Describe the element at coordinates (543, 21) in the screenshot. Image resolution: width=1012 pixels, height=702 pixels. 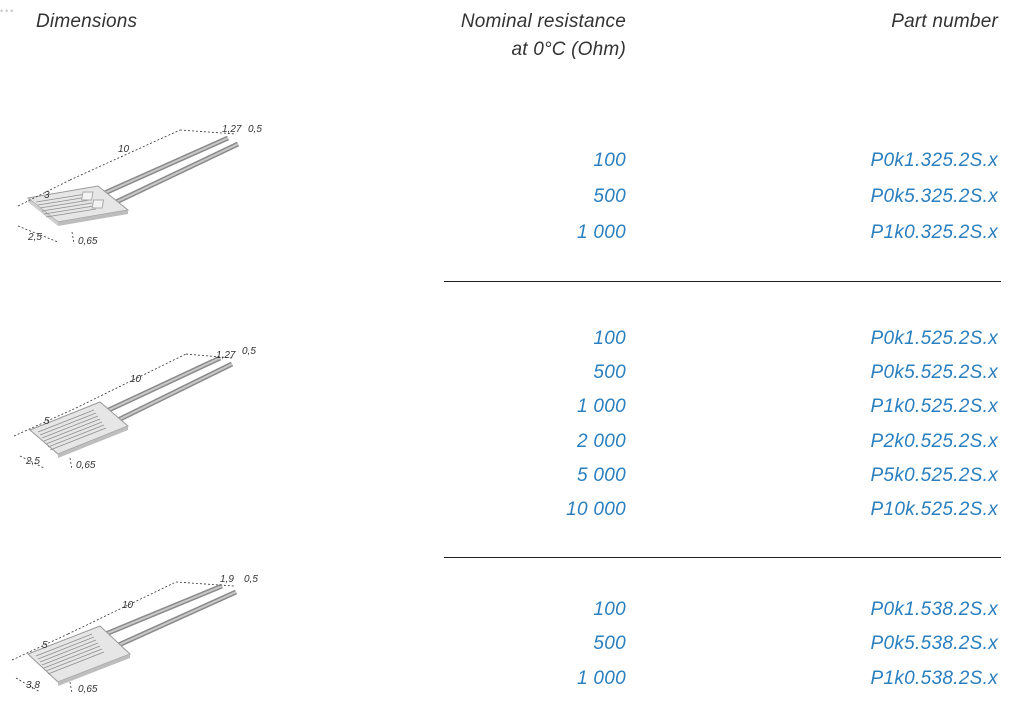
I see `header-resistance-line1: Nominal resistance` at that location.